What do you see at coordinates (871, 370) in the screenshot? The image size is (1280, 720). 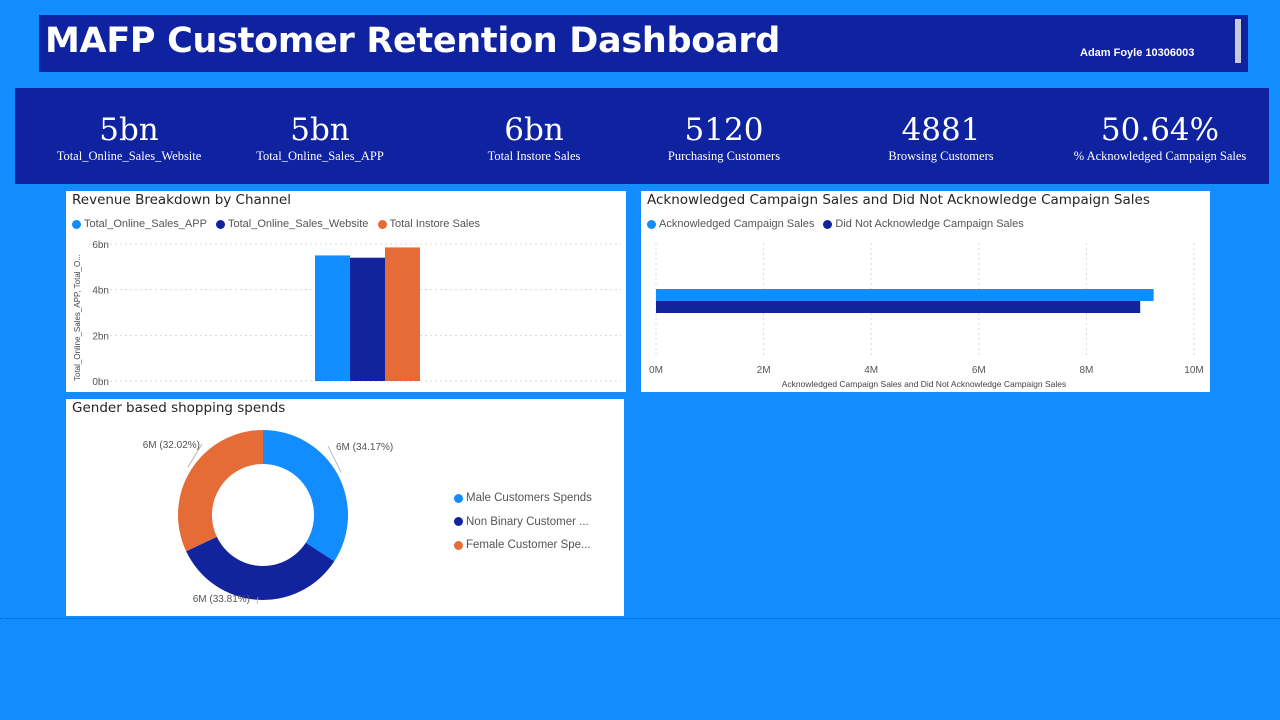 I see `x-tick-label: 4M` at bounding box center [871, 370].